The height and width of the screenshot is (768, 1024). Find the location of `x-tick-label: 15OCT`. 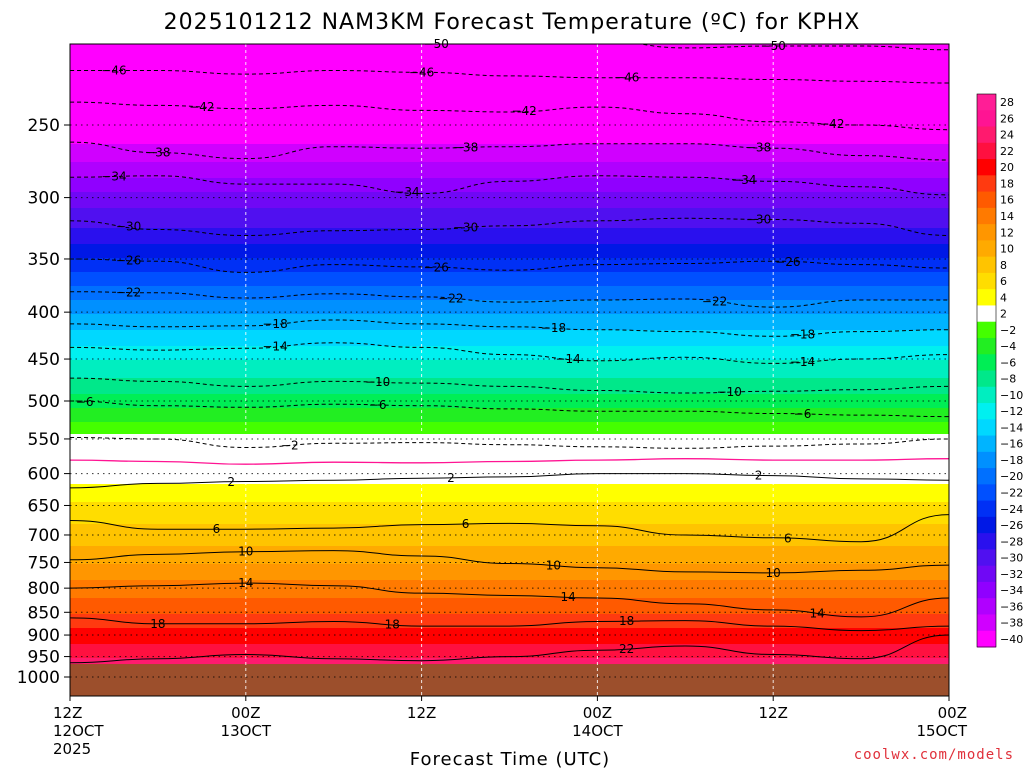

x-tick-label: 15OCT is located at coordinates (941, 731).